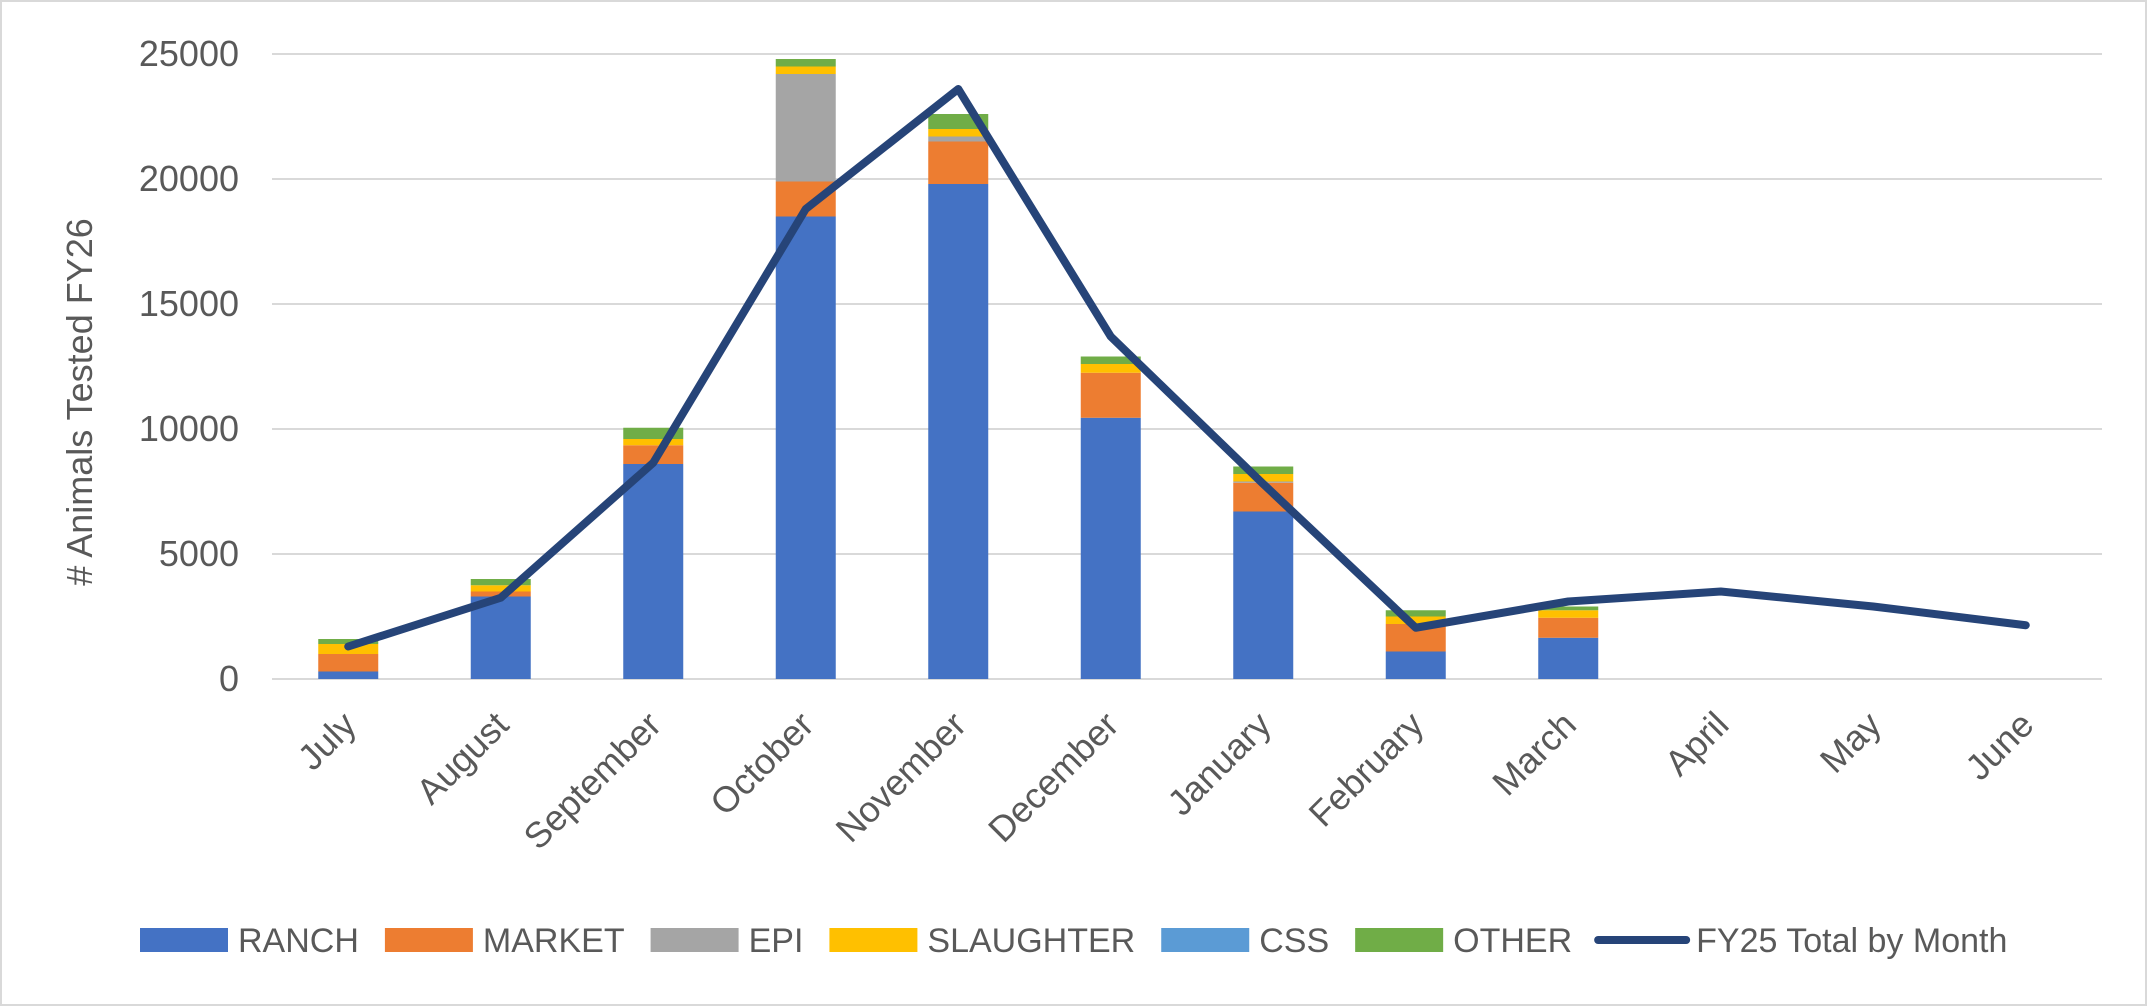 This screenshot has height=1008, width=2147. What do you see at coordinates (500, 588) in the screenshot?
I see `bar-slaughter-august` at bounding box center [500, 588].